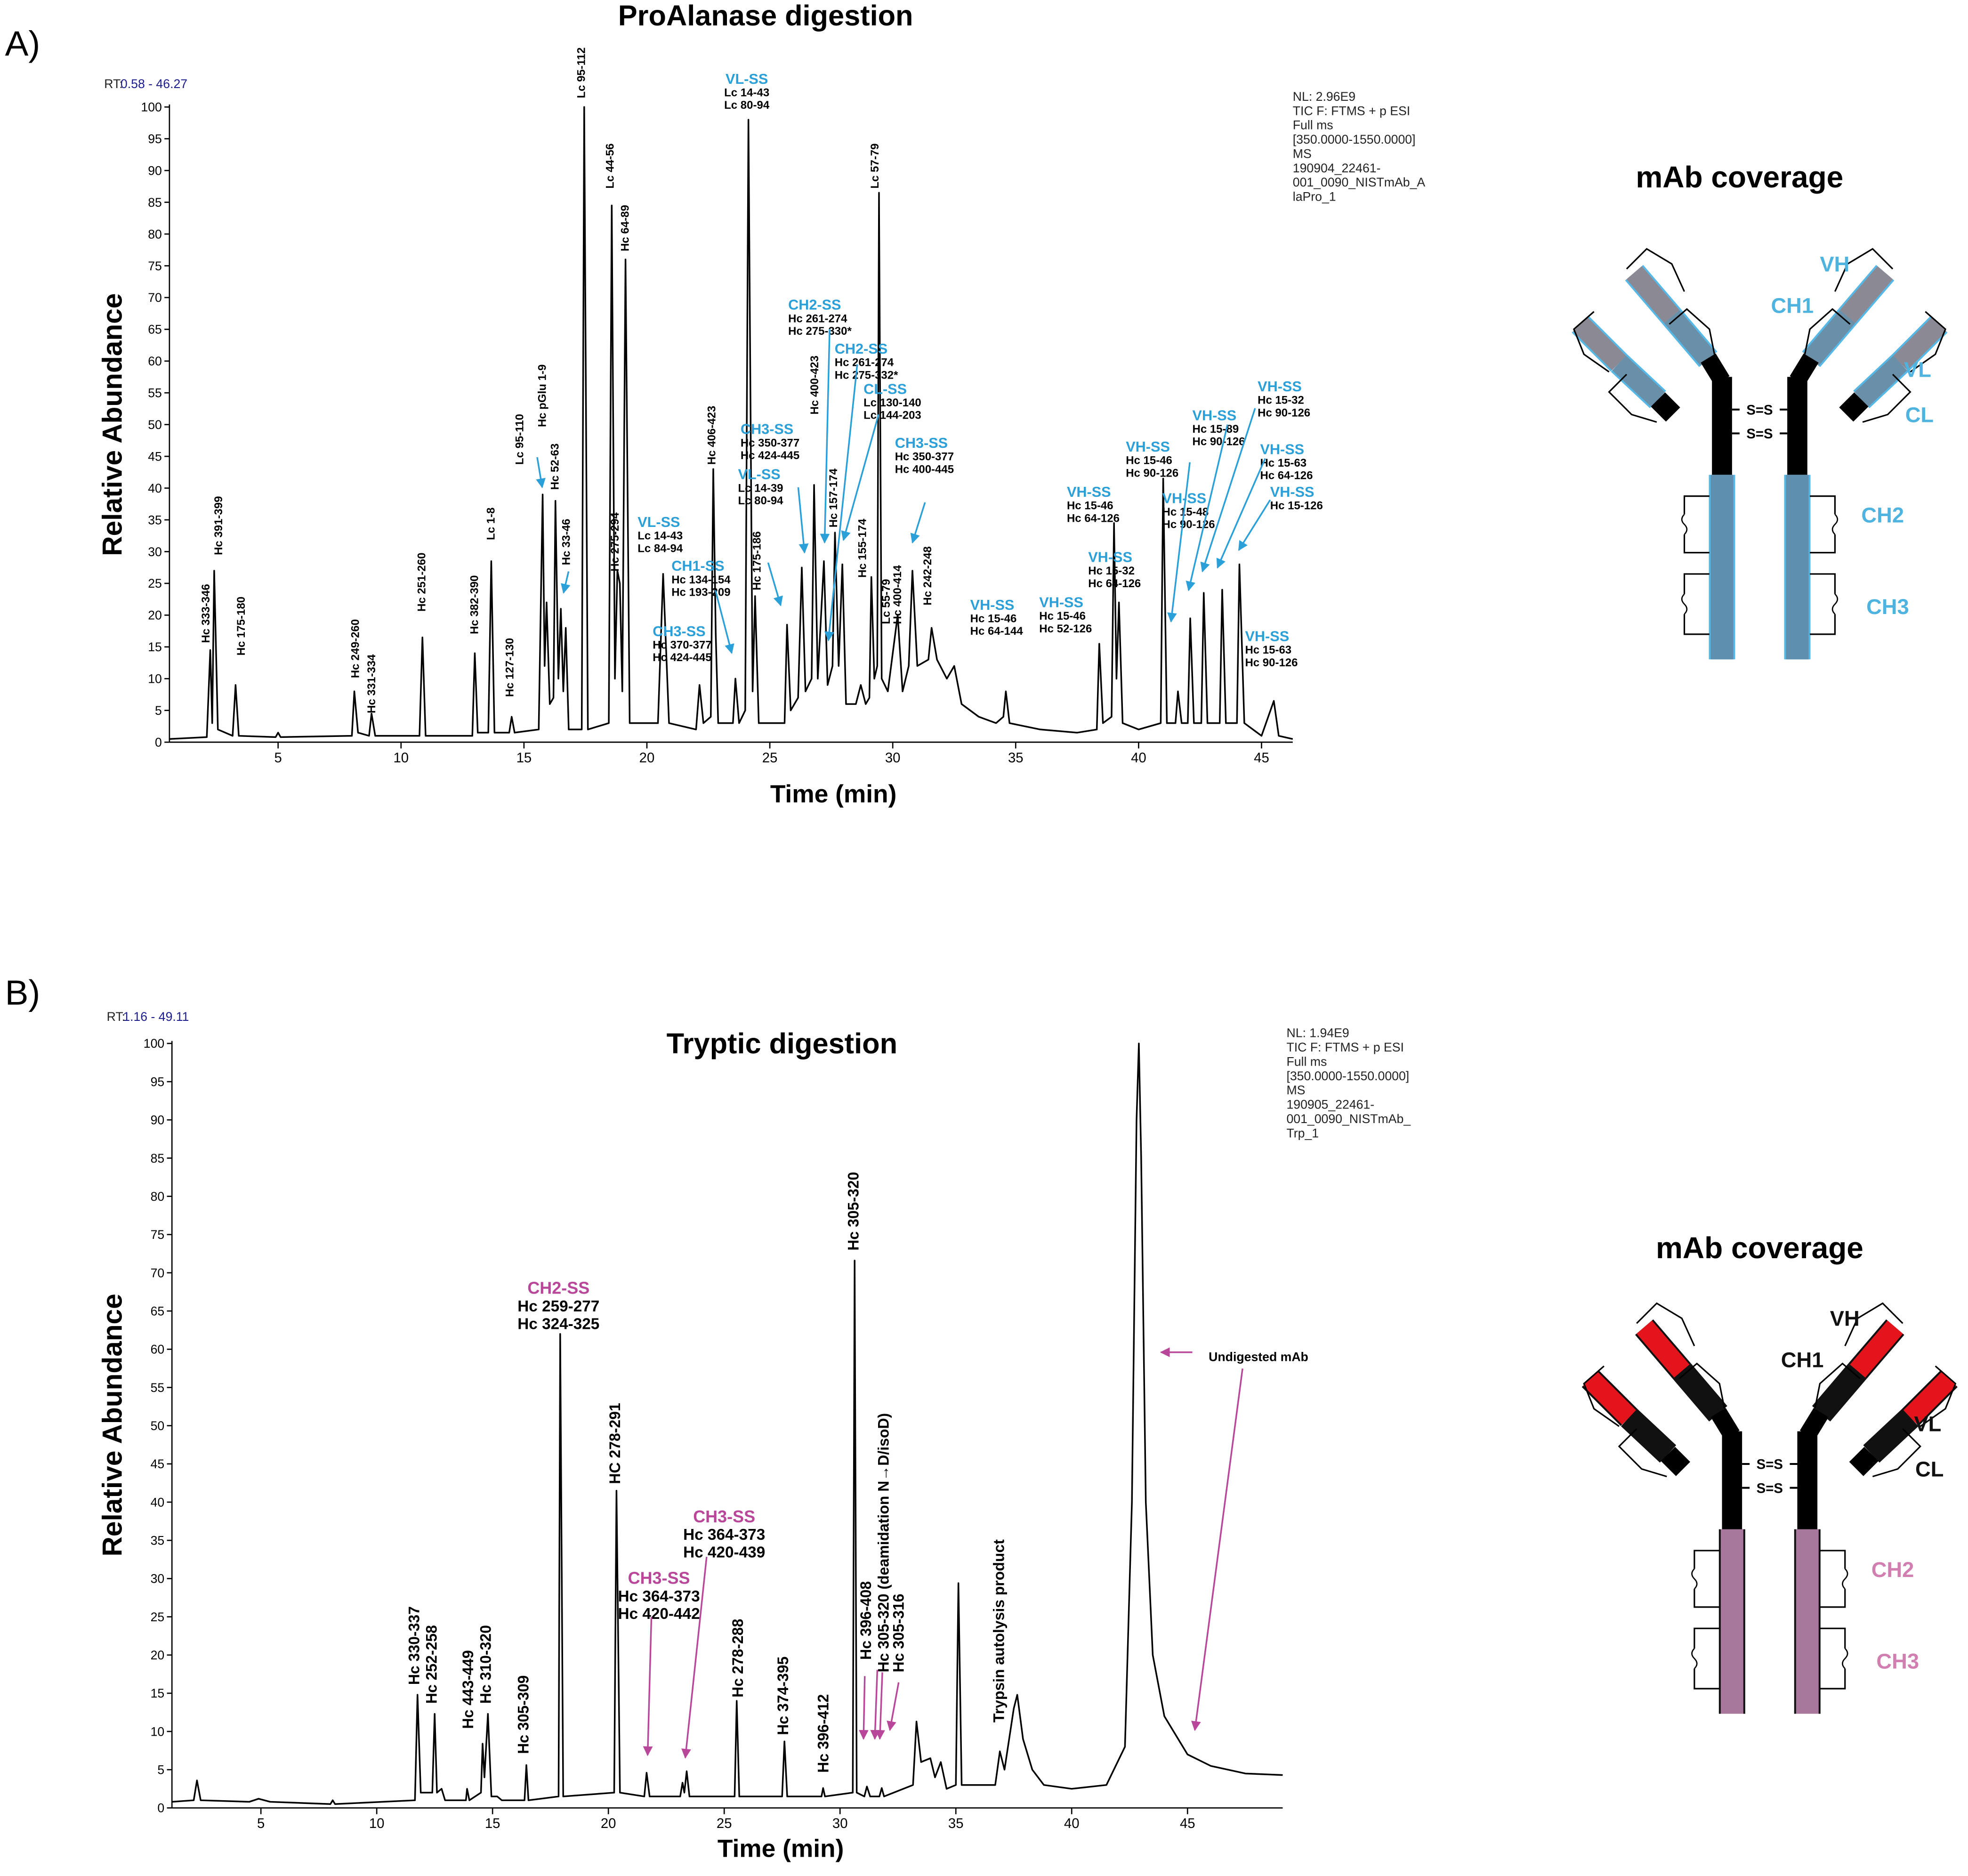  What do you see at coordinates (781, 1848) in the screenshot?
I see `x-axis-label: Time (min)` at bounding box center [781, 1848].